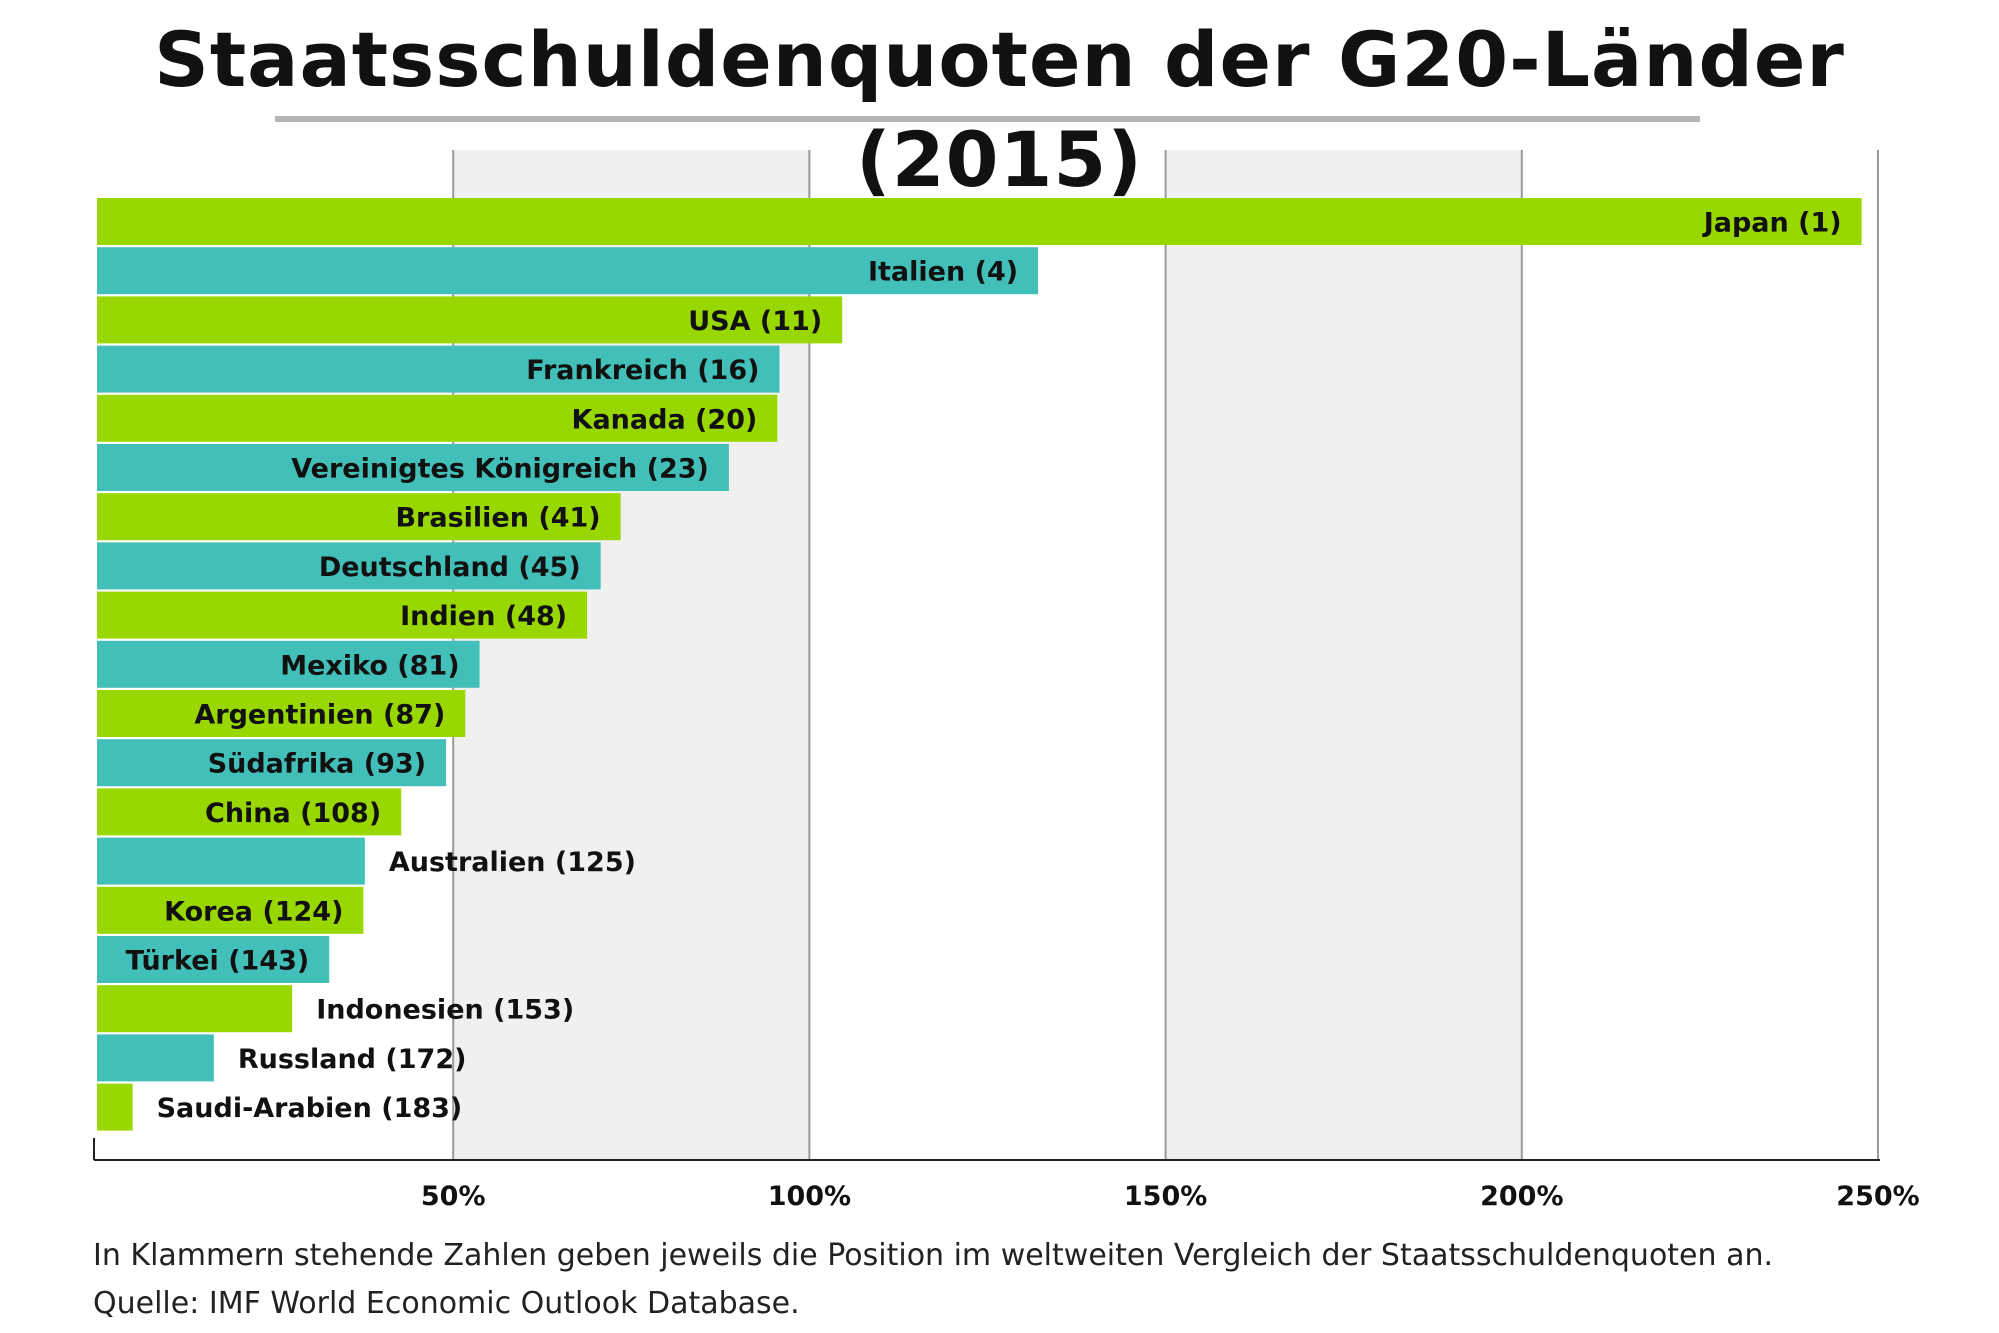 Image resolution: width=1999 pixels, height=1333 pixels. What do you see at coordinates (665, 419) in the screenshot?
I see `bar-label: Kanada (20)` at bounding box center [665, 419].